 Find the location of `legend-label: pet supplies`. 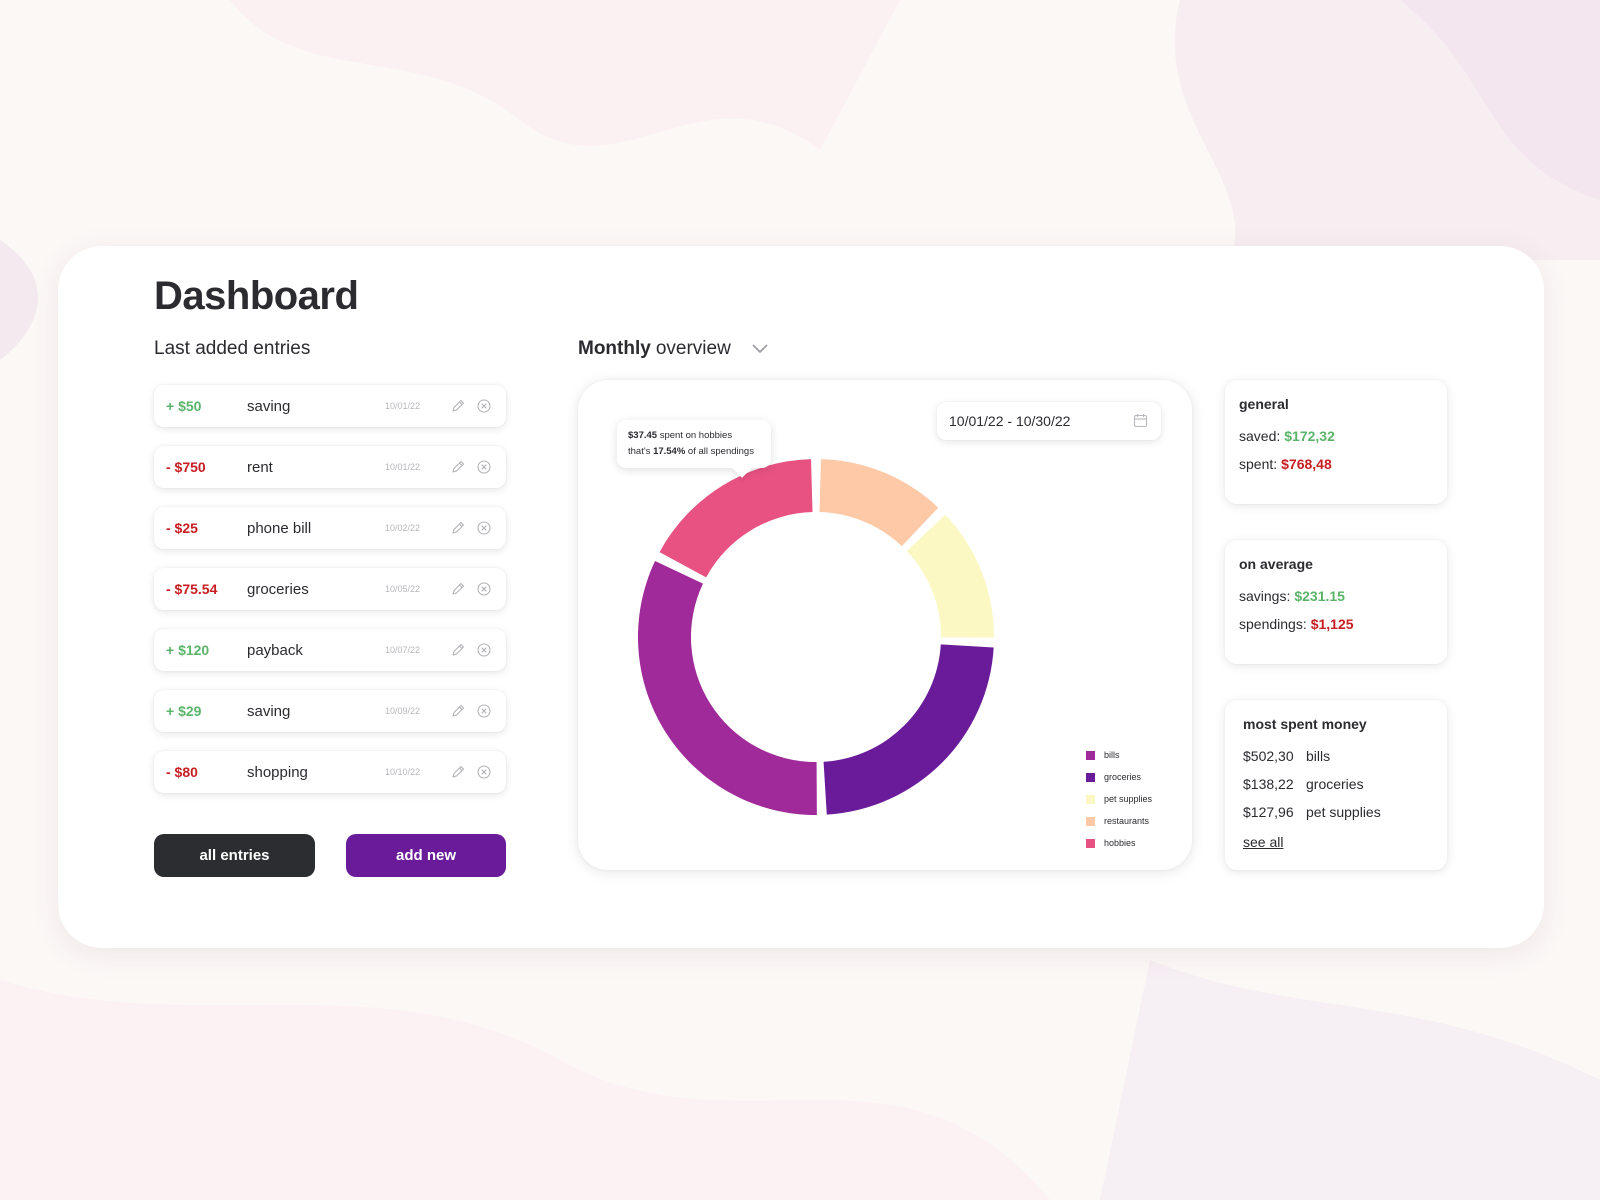

legend-label: pet supplies is located at coordinates (1128, 799).